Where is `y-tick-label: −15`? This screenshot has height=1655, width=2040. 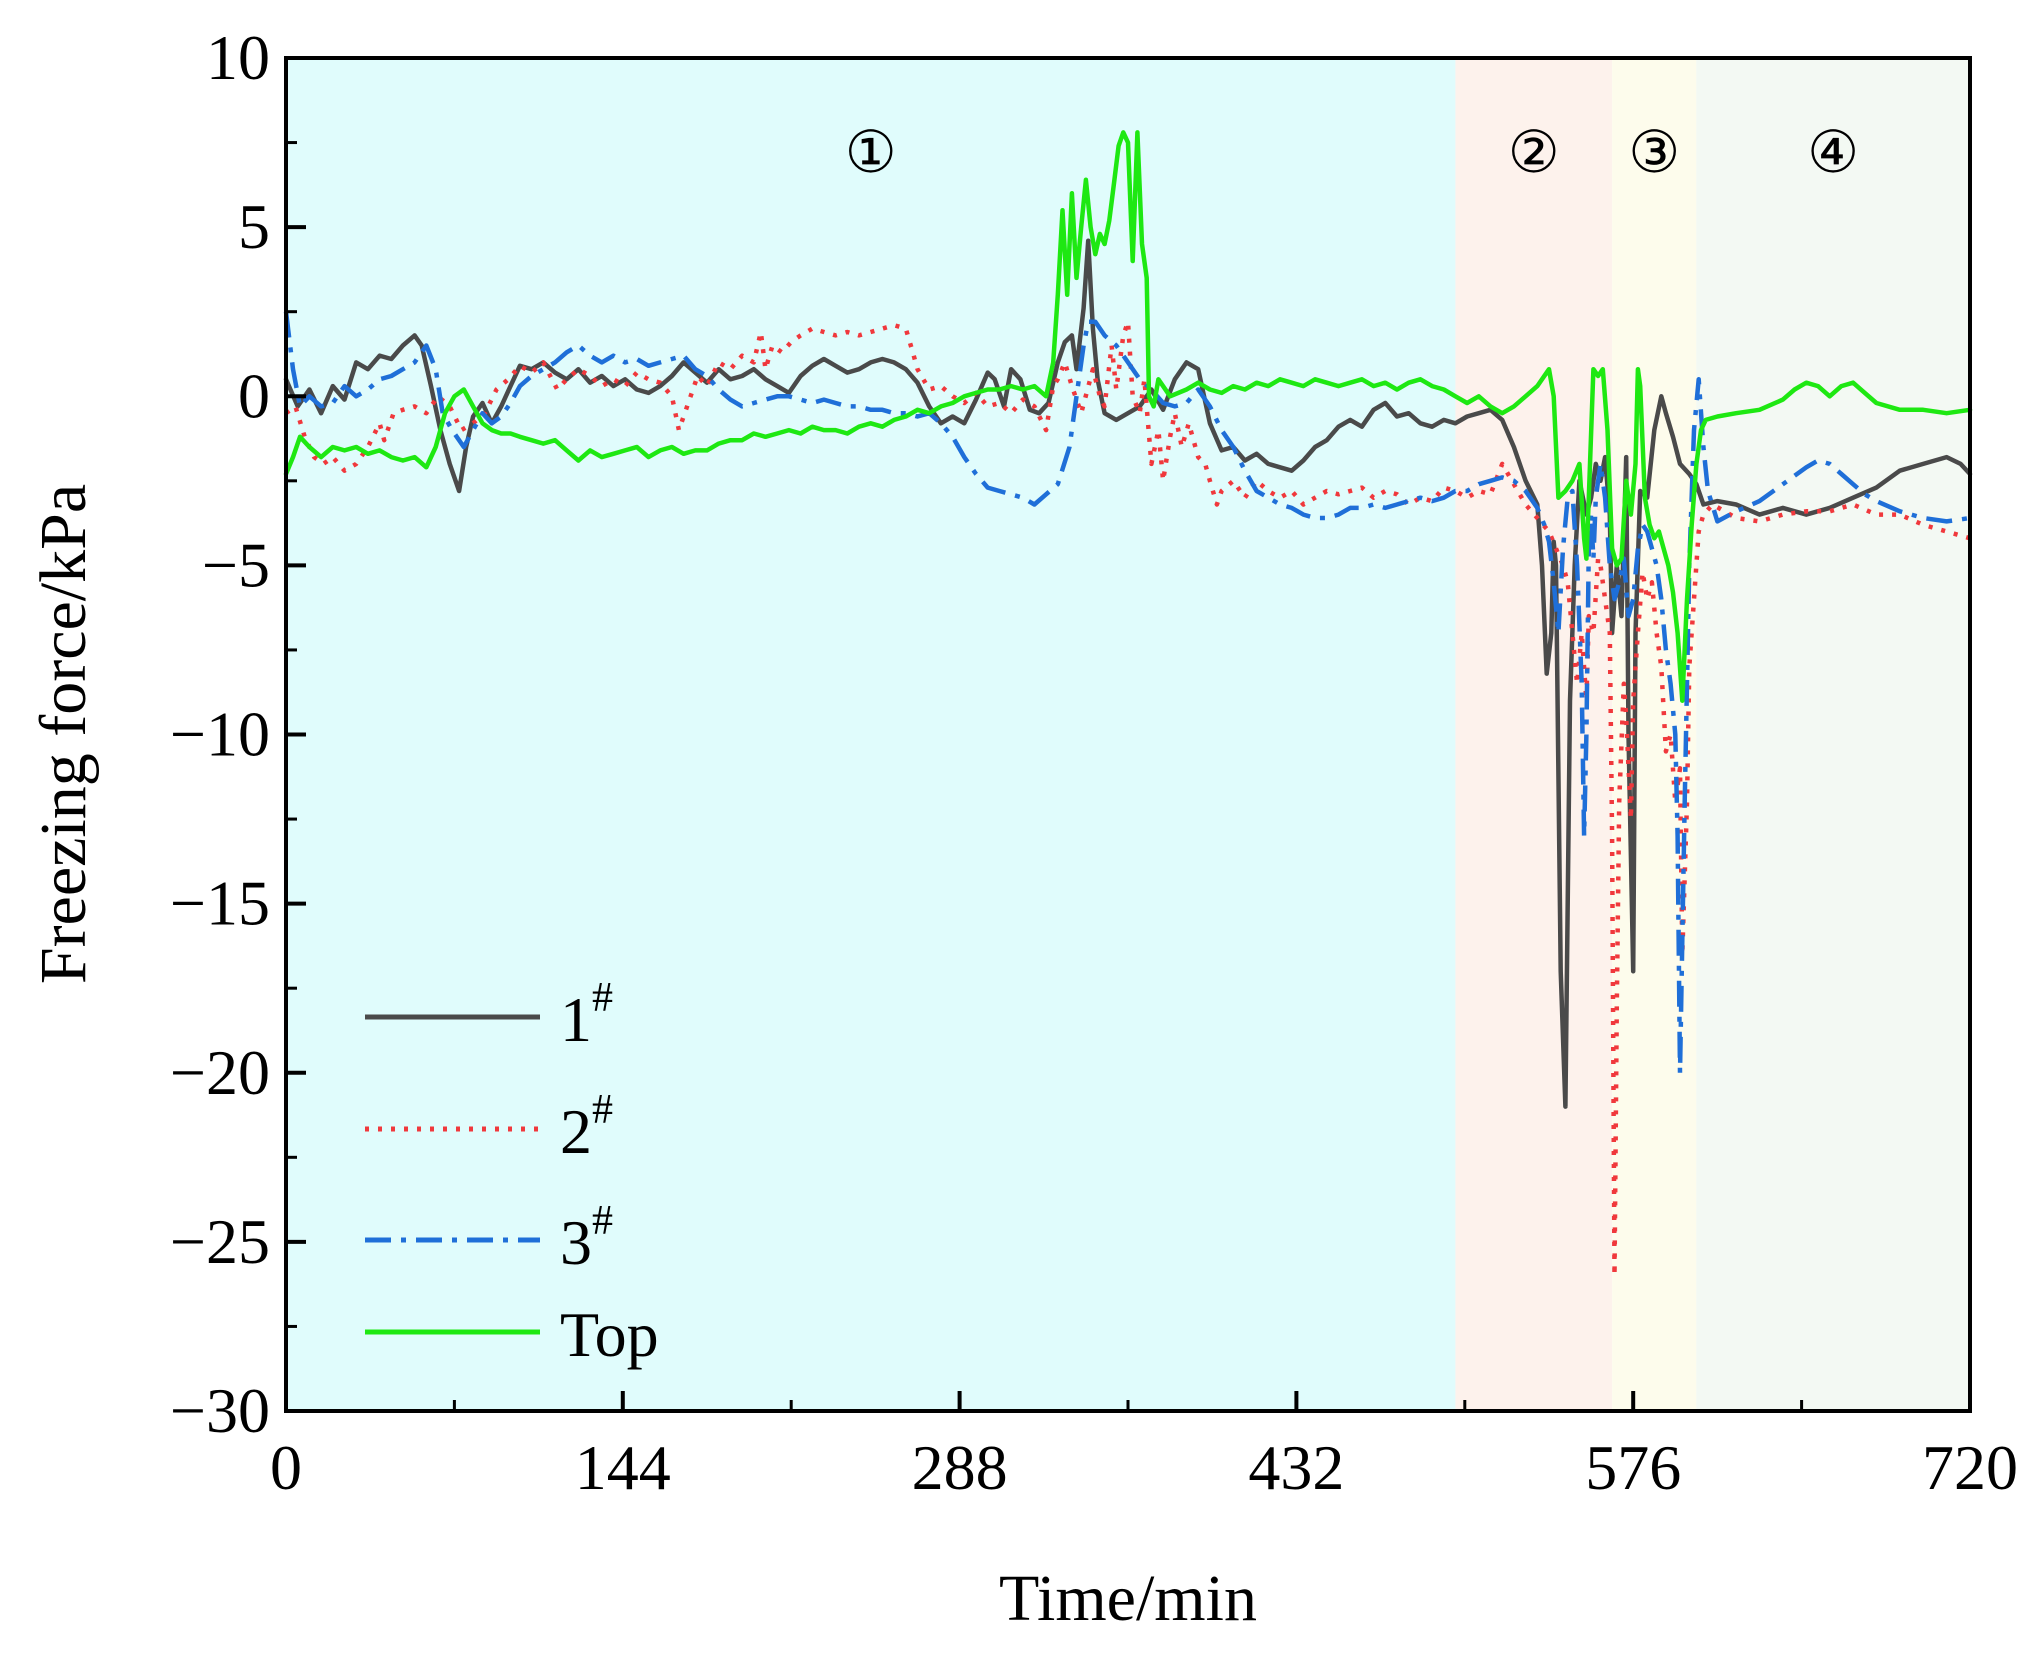 y-tick-label: −15 is located at coordinates (220, 903).